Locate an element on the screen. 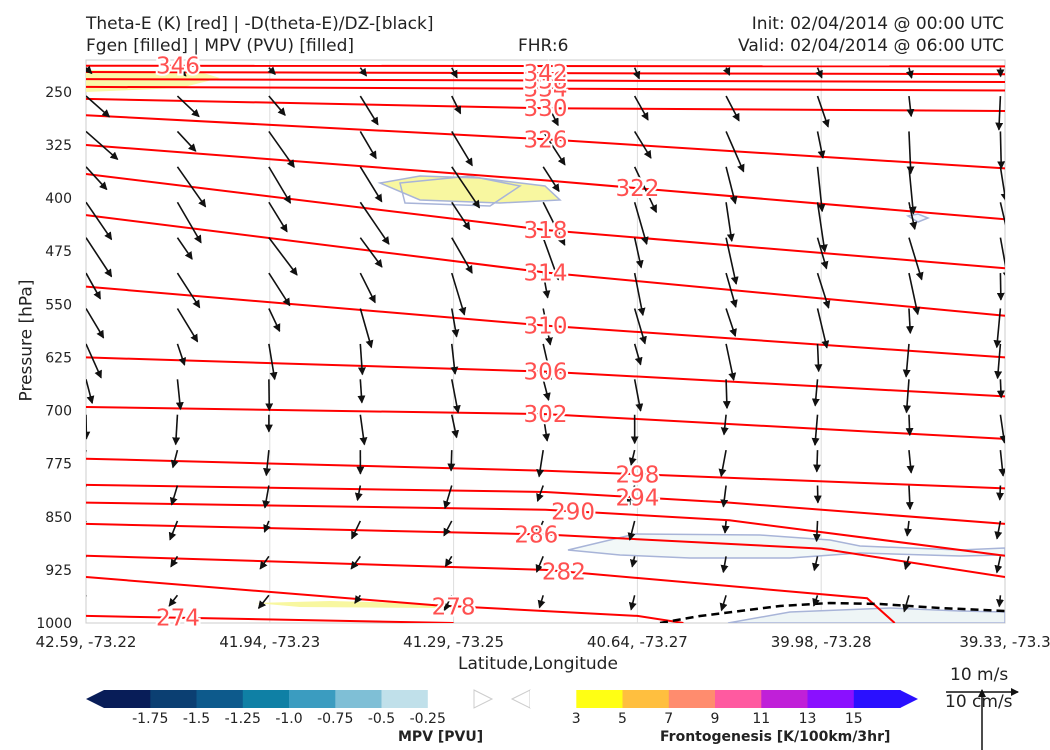 Image resolution: width=1050 pixels, height=750 pixels. y-tick-label: 925 is located at coordinates (58, 571).